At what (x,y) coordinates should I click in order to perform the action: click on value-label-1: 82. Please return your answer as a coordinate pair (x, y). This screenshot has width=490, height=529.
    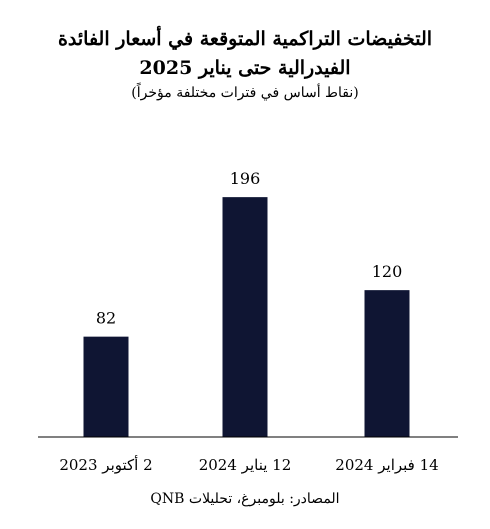
    Looking at the image, I should click on (106, 318).